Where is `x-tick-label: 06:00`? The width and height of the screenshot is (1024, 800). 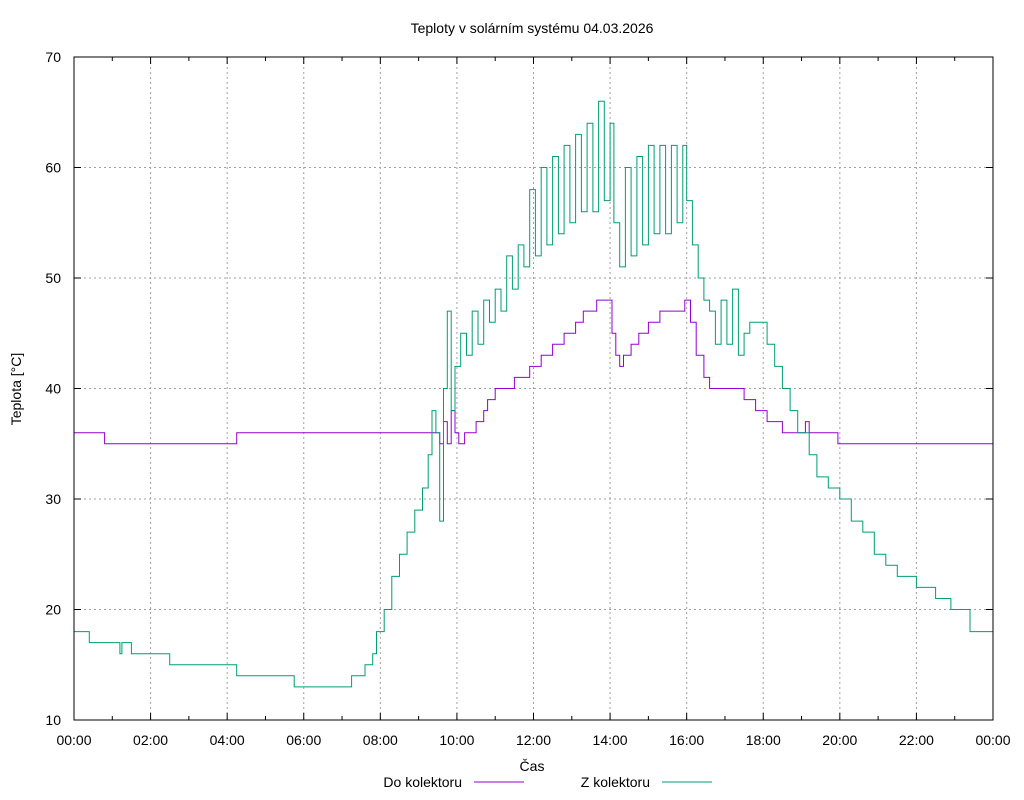 x-tick-label: 06:00 is located at coordinates (303, 740).